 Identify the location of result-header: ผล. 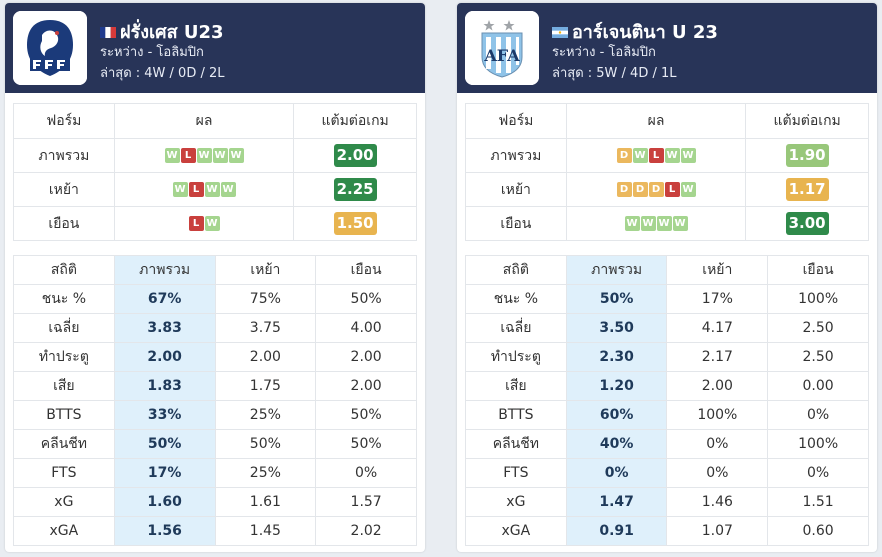
(204, 121).